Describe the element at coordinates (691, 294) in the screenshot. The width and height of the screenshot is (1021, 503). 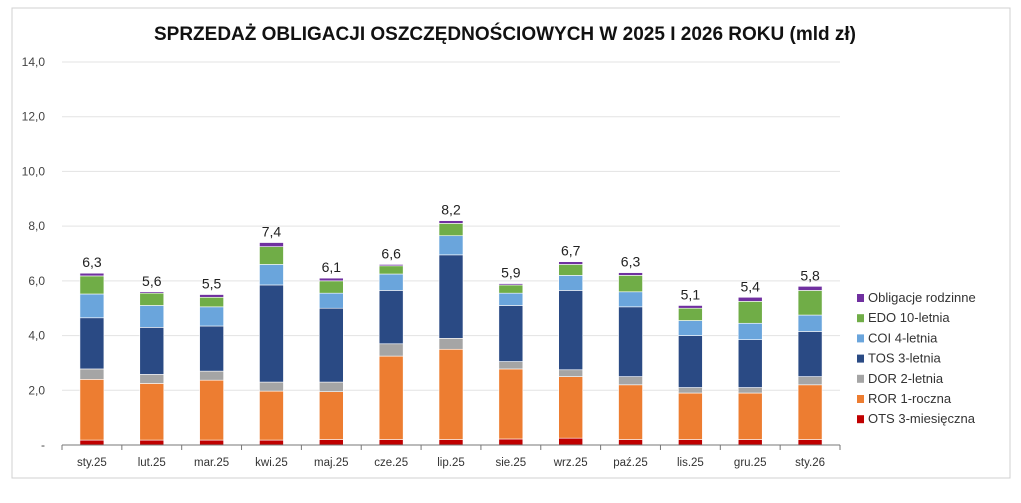
I see `total-label: 5,1` at that location.